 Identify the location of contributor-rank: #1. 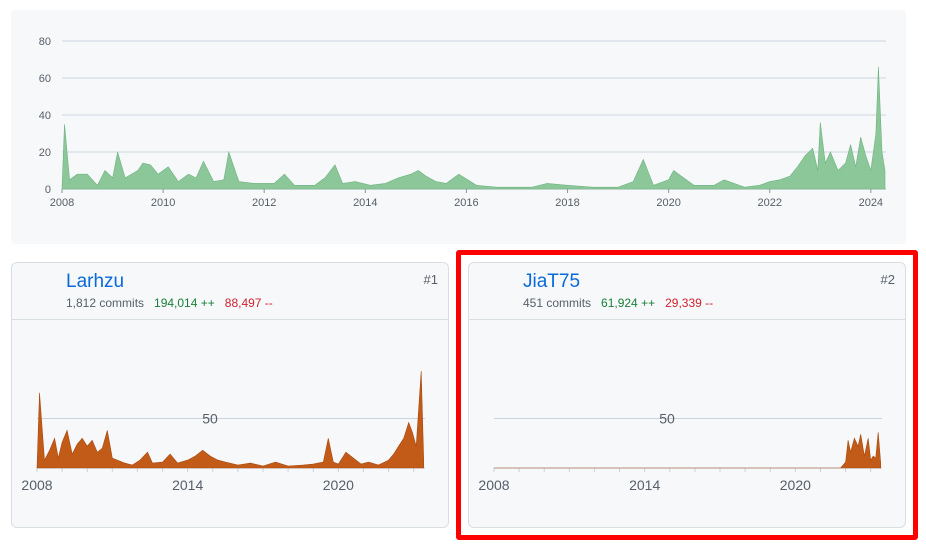
(430, 279).